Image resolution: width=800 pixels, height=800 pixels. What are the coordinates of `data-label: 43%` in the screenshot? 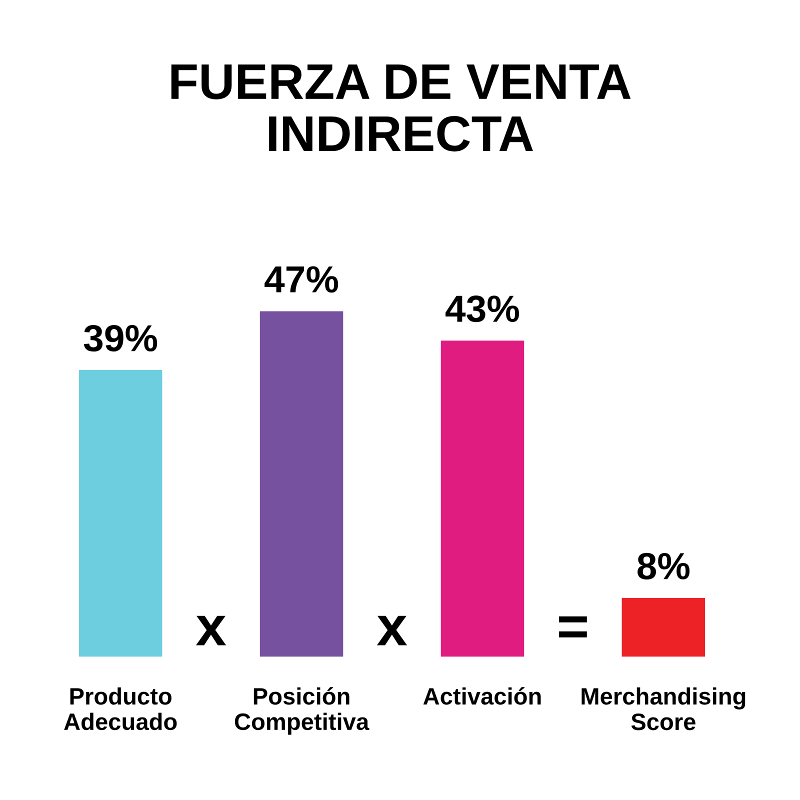 It's located at (483, 309).